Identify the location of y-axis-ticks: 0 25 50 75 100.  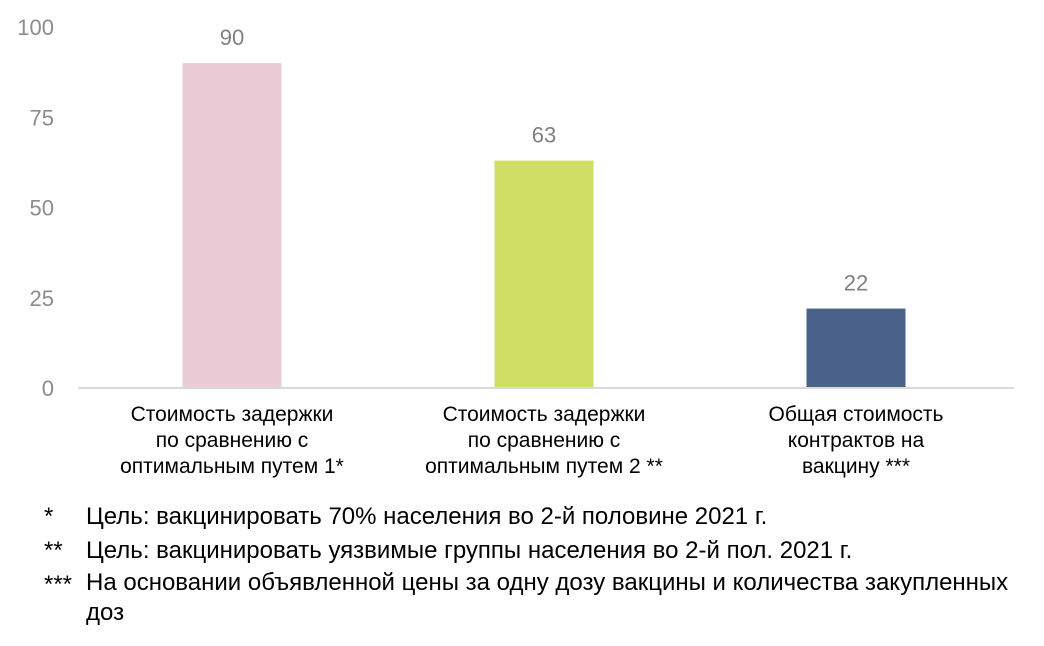
(35, 207).